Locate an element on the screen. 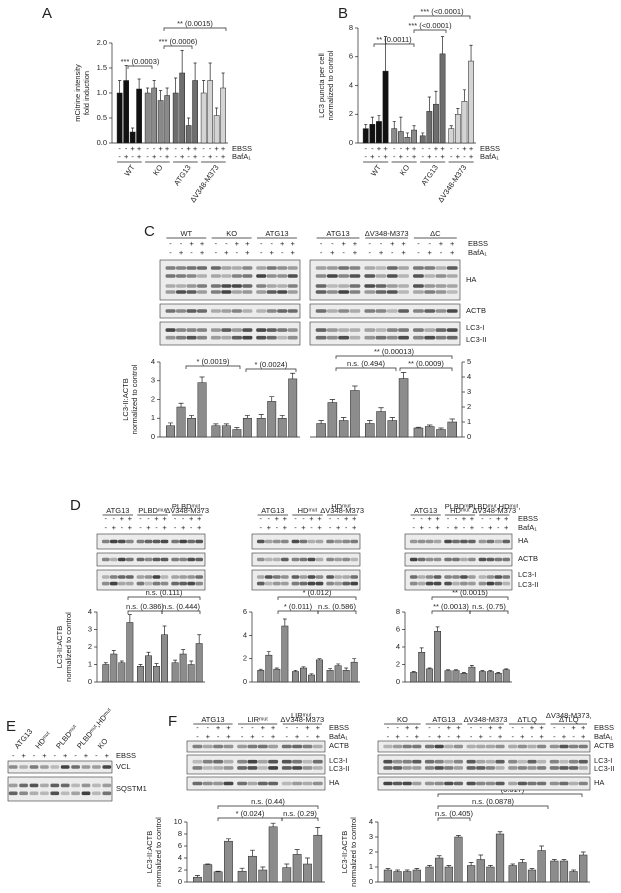  y-tick-label: 0.5 is located at coordinates (102, 117).